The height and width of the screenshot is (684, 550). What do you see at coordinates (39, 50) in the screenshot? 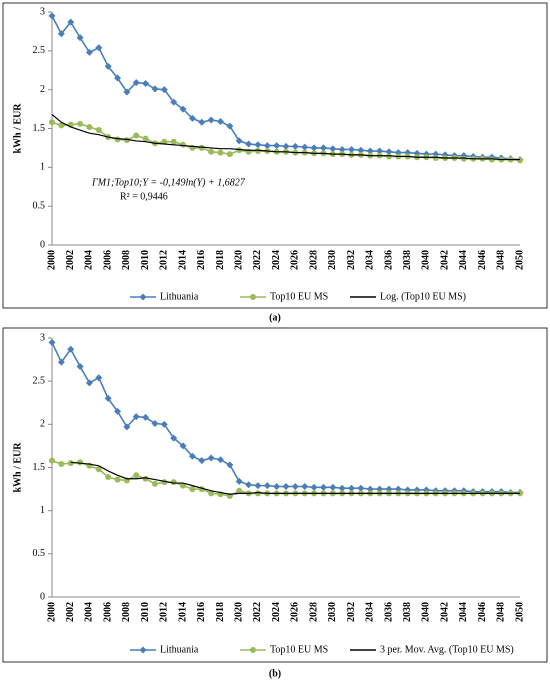
I see `y-tick-label: 2.5` at bounding box center [39, 50].